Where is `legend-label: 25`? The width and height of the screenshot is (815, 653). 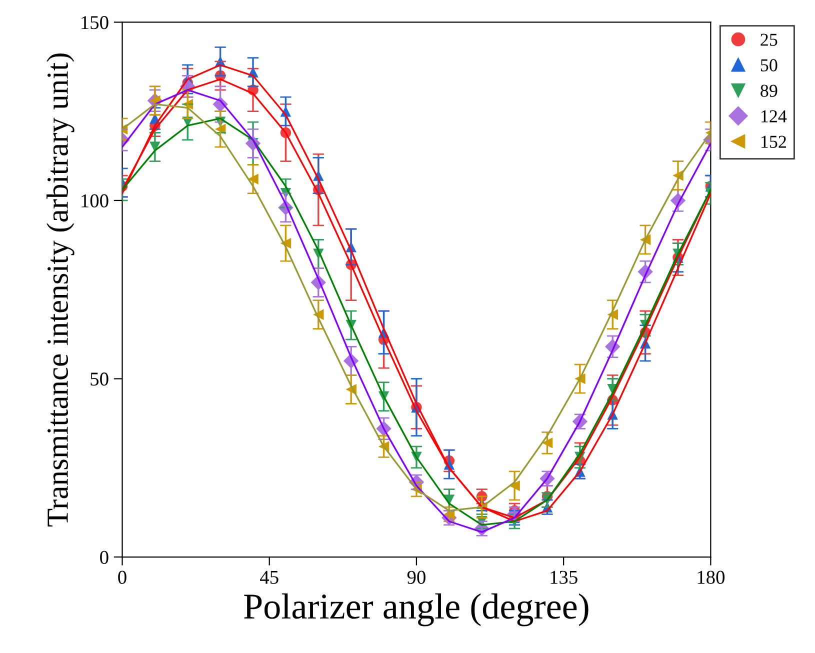
legend-label: 25 is located at coordinates (769, 40).